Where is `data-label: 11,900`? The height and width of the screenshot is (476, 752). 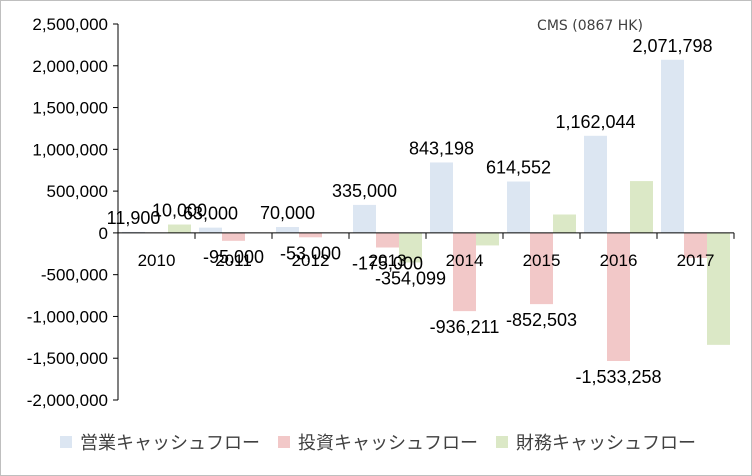
data-label: 11,900 is located at coordinates (134, 218).